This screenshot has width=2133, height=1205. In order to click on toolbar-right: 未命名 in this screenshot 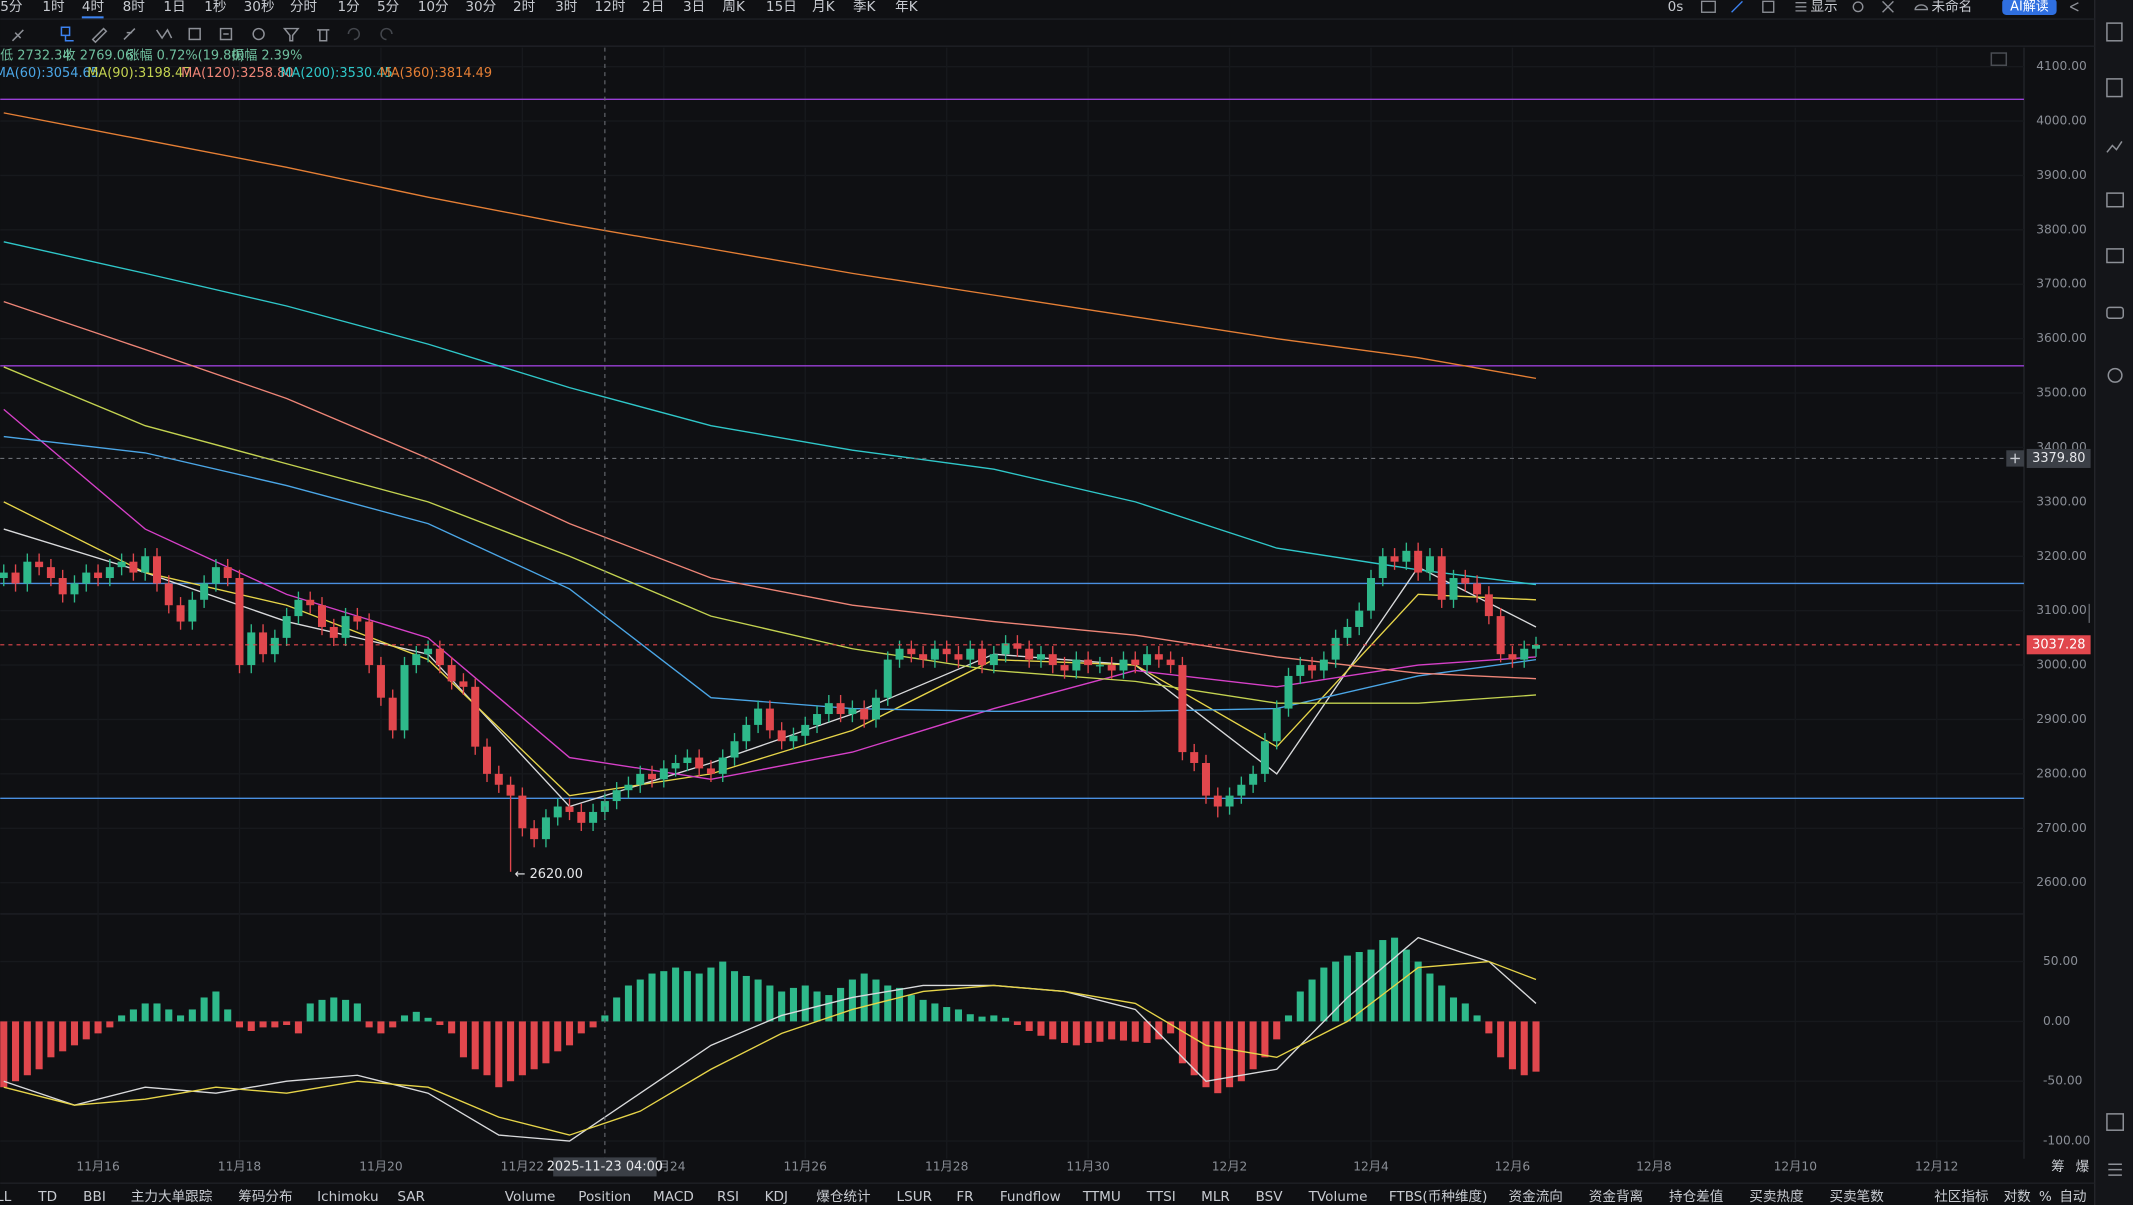, I will do `click(1951, 7)`.